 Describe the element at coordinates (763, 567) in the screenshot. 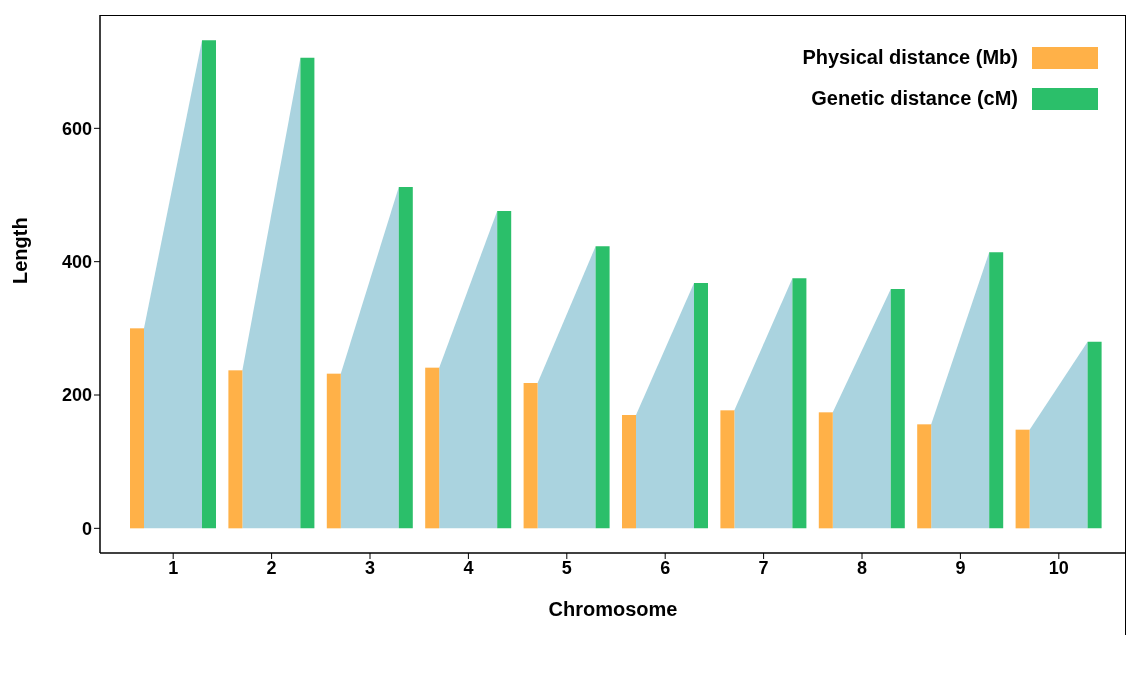

I see `x-tick-label: 7` at that location.